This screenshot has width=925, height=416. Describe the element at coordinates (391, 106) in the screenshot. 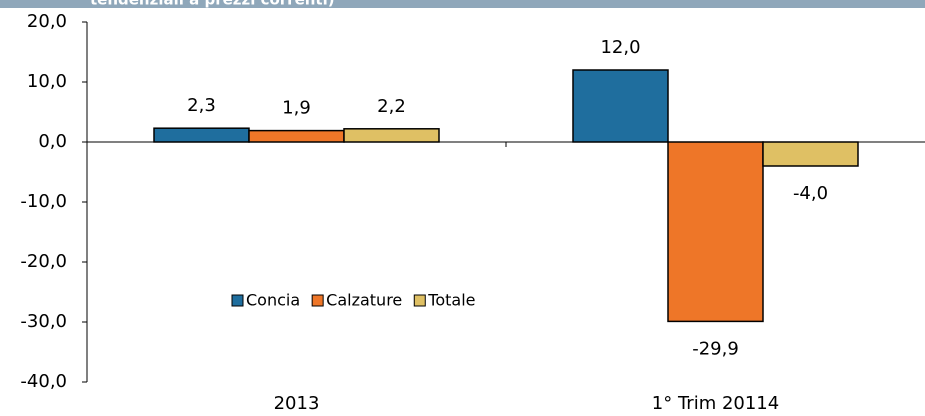

I see `value-label: 2,2` at that location.